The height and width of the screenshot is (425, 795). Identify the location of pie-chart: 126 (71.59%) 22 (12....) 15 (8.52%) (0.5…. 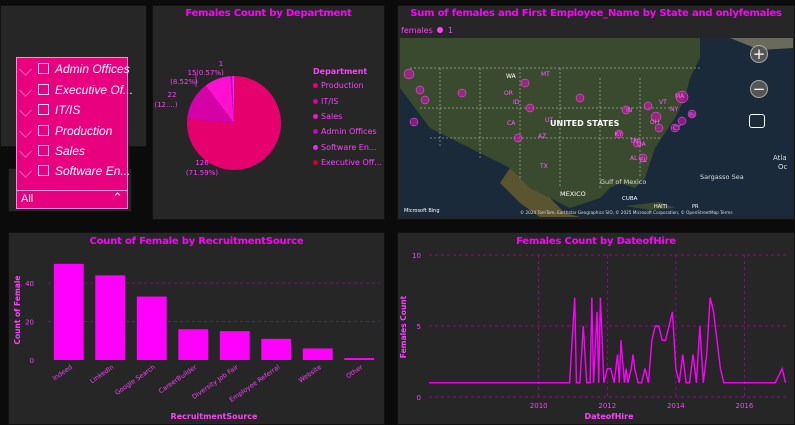
(217, 118).